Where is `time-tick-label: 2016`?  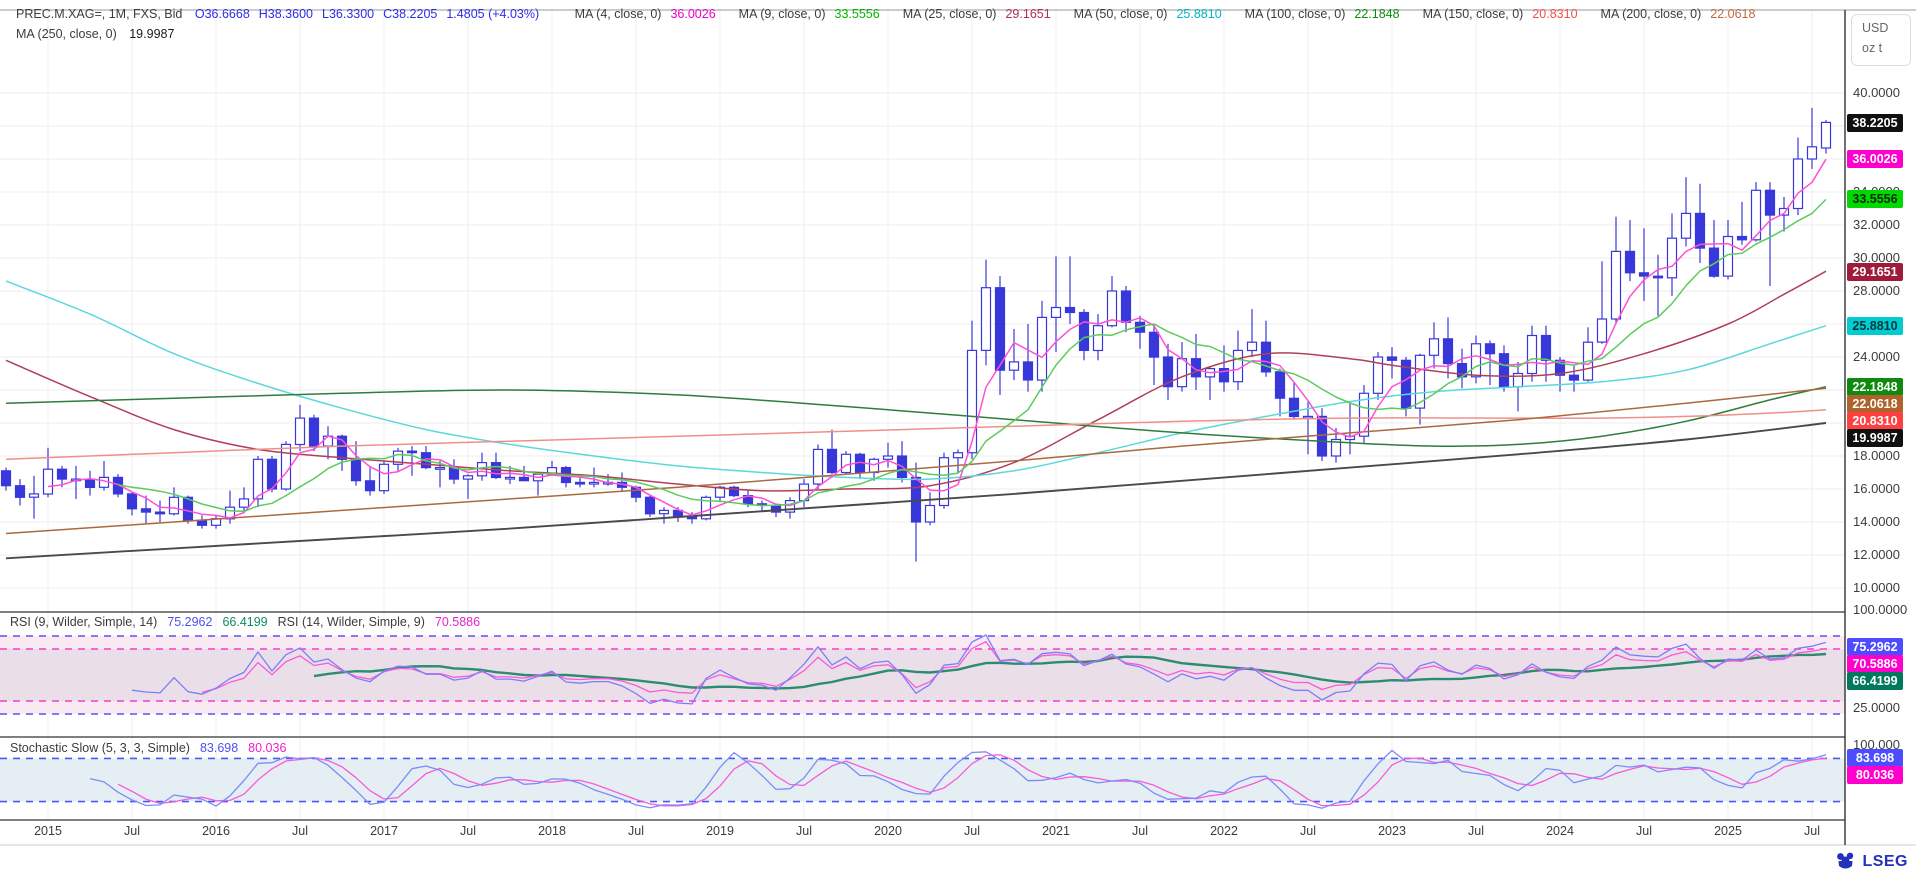 time-tick-label: 2016 is located at coordinates (216, 831).